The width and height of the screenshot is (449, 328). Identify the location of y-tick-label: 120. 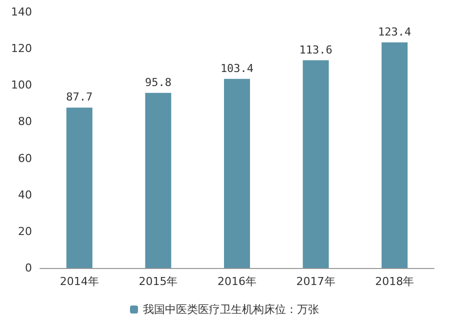
(21, 49).